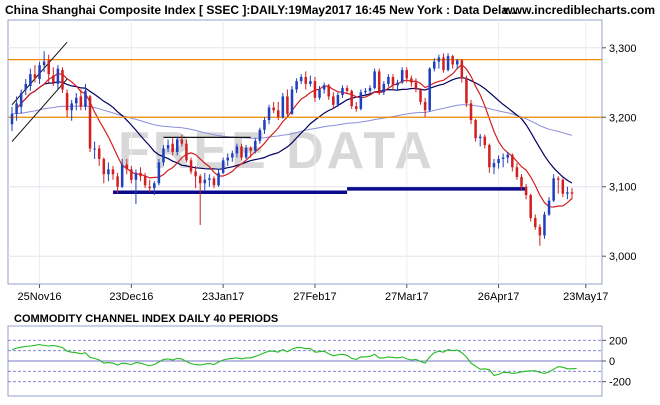  I want to click on date-tick-label: 26Apr17, so click(499, 297).